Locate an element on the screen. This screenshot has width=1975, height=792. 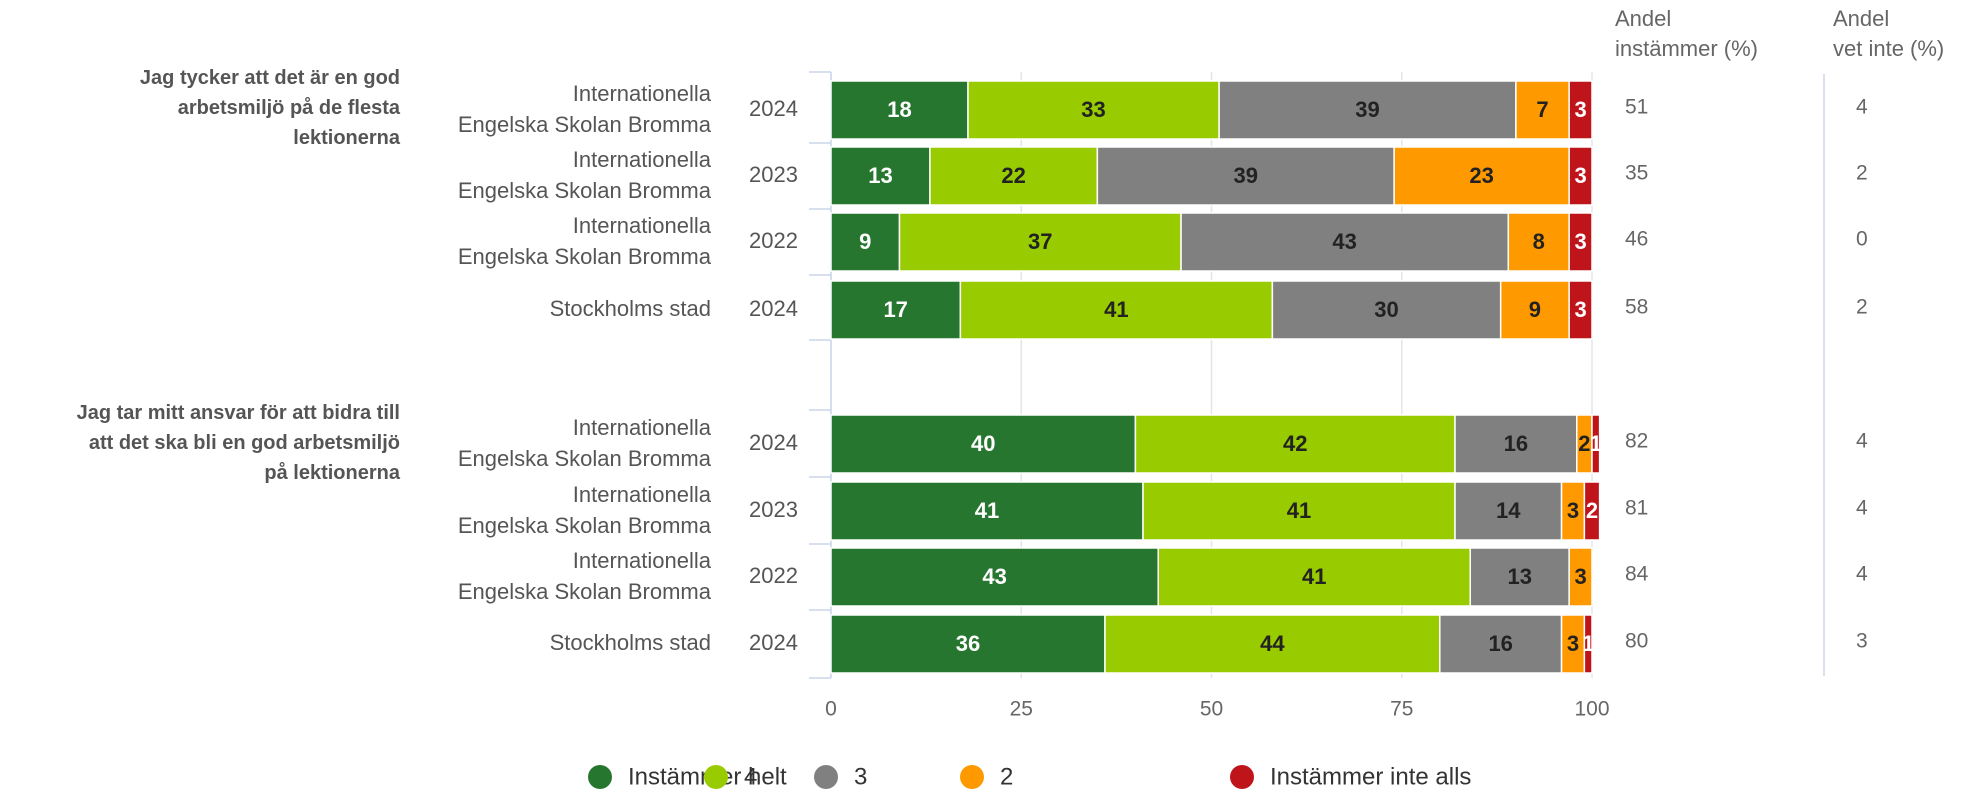
andel-instammer-value: 81 is located at coordinates (1636, 508).